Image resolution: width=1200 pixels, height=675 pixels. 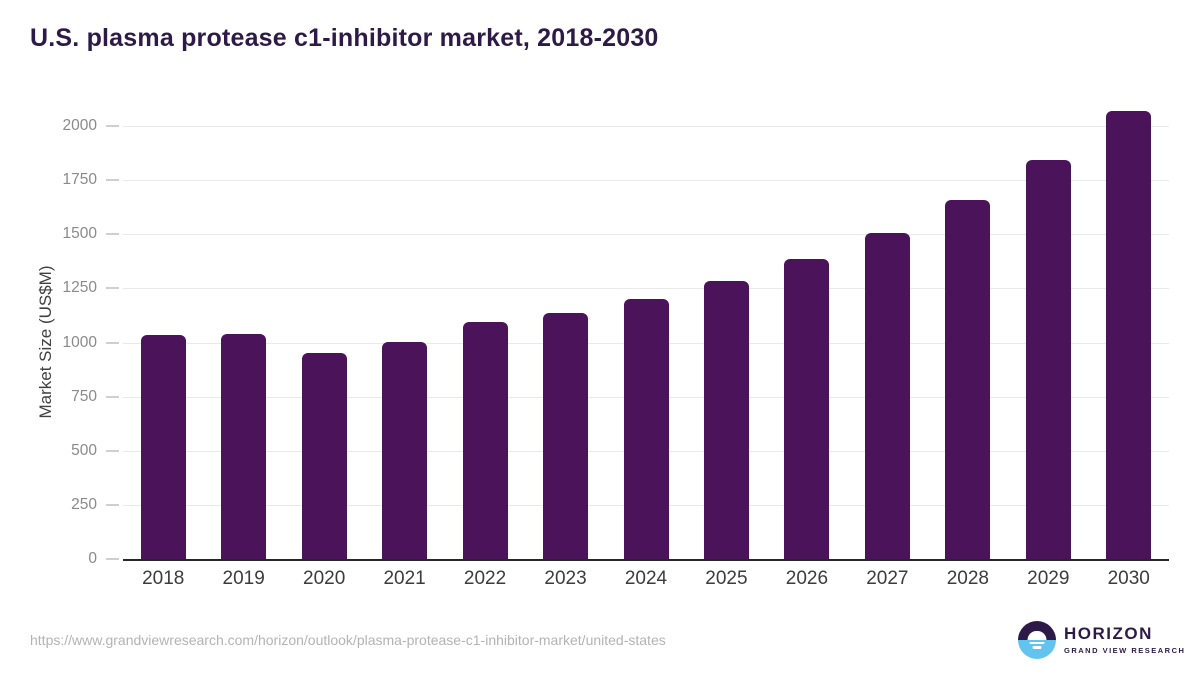 What do you see at coordinates (79, 180) in the screenshot?
I see `y-tick-label: 1750` at bounding box center [79, 180].